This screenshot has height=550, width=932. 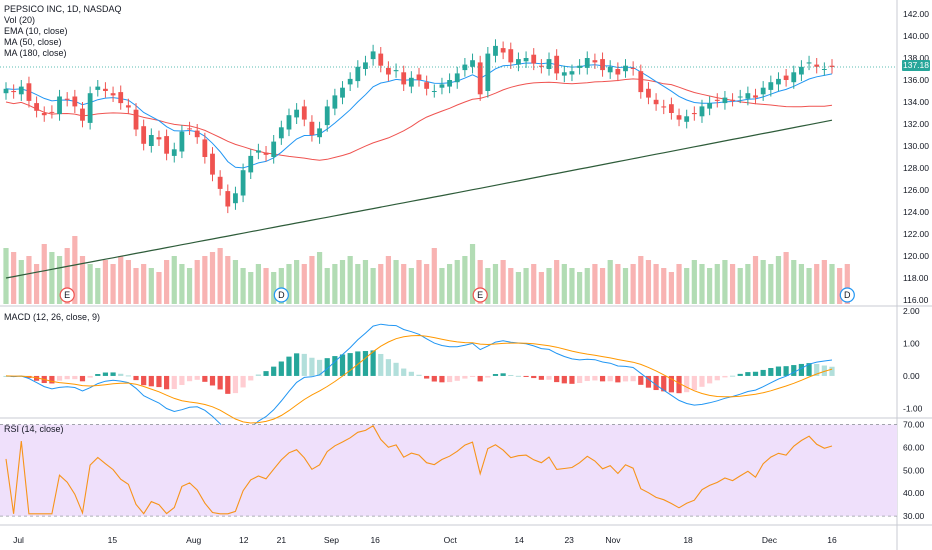 I want to click on symbol-title: PEPSICO INC, 1D, NASDAQ, so click(x=63, y=9).